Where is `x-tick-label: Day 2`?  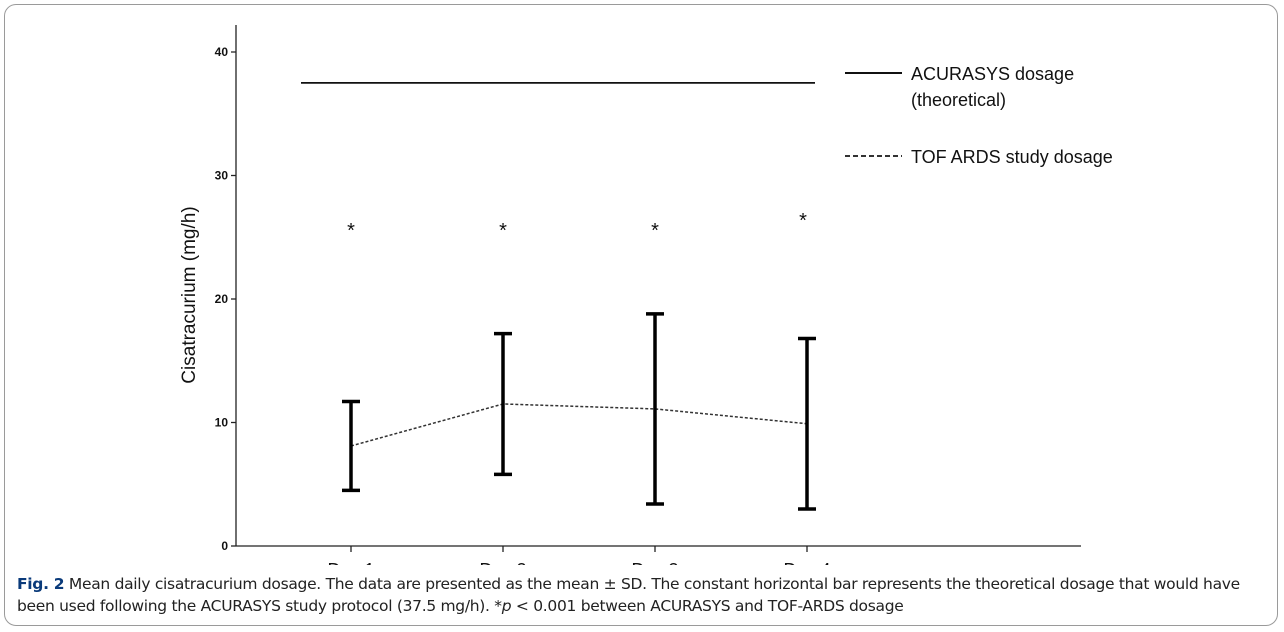 x-tick-label: Day 2 is located at coordinates (502, 562).